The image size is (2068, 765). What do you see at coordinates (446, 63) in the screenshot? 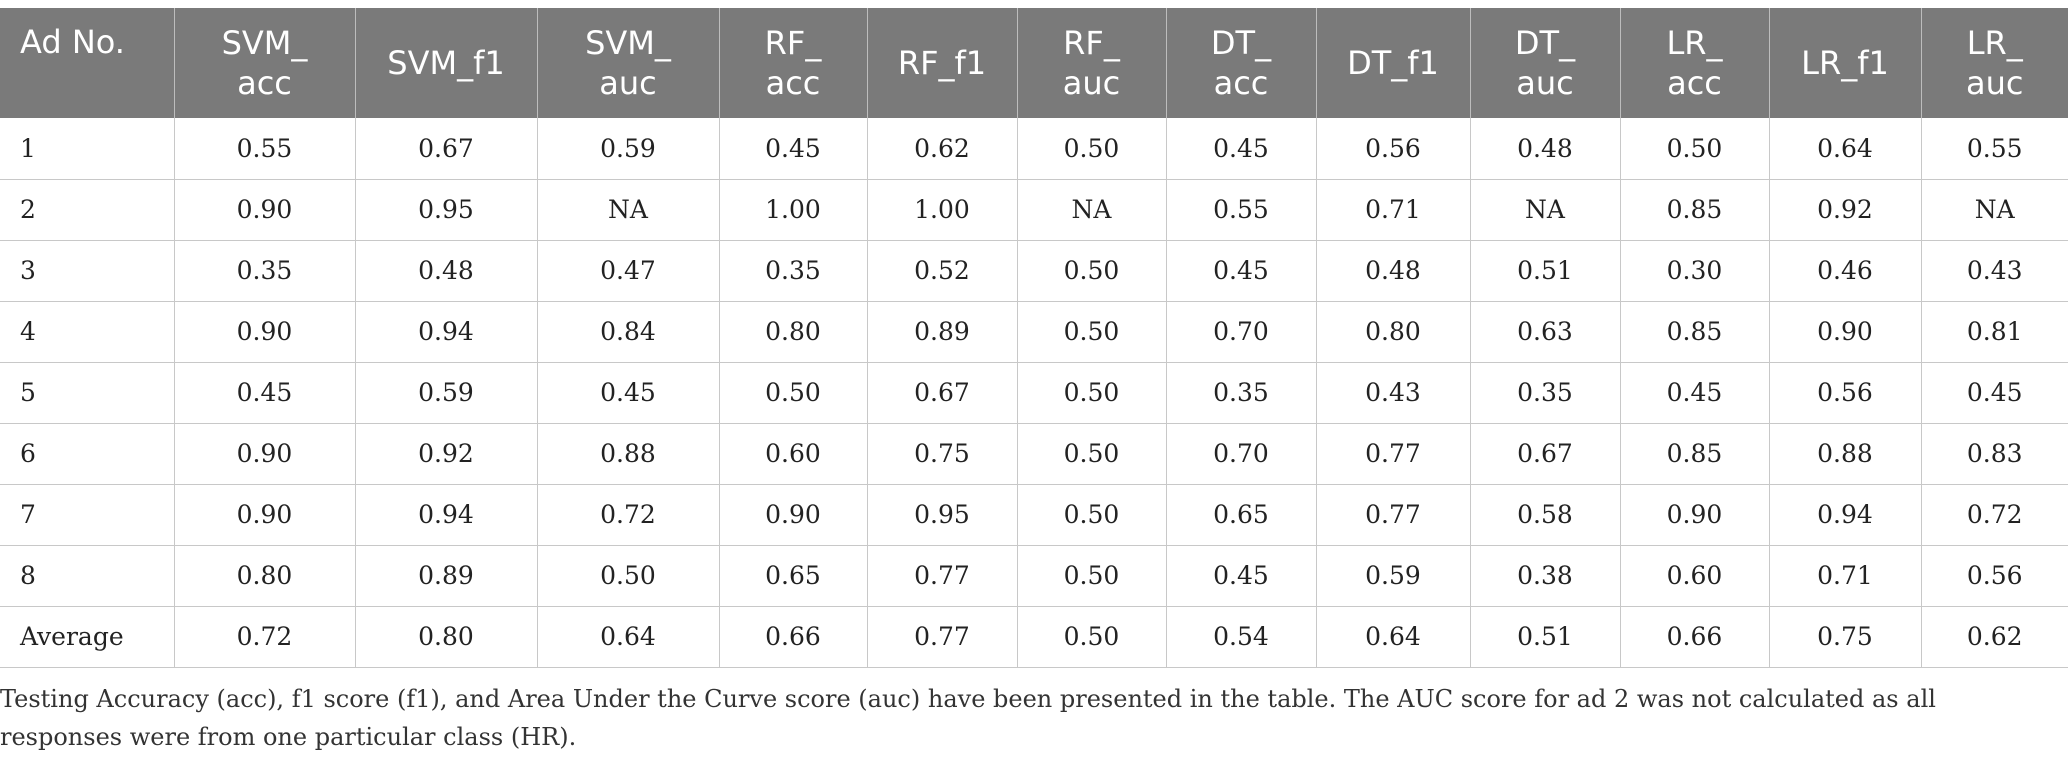
I see `column-header-svm-f1: SVM_f1` at bounding box center [446, 63].